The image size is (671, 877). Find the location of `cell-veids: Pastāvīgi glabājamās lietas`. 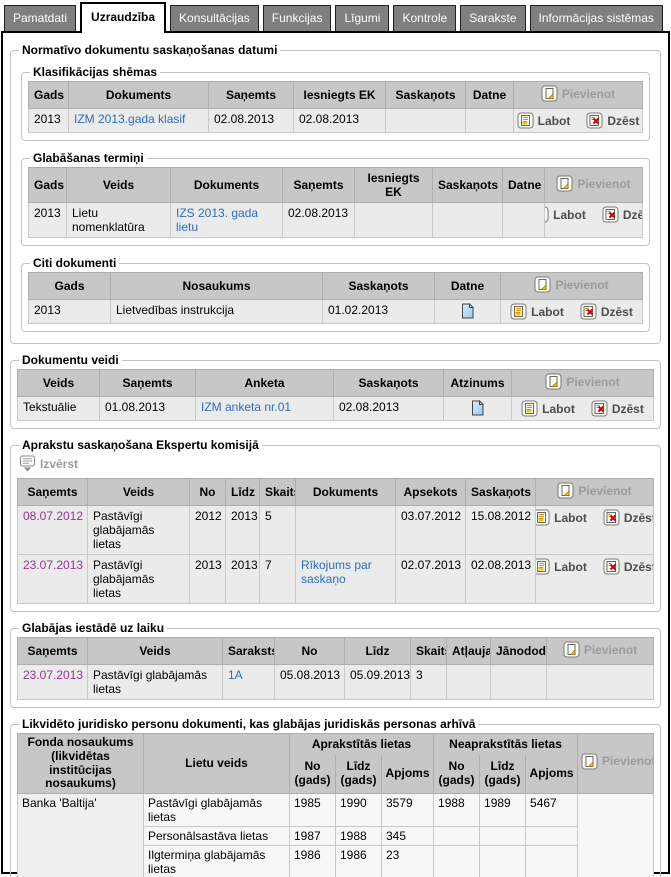

cell-veids: Pastāvīgi glabājamās lietas is located at coordinates (138, 579).